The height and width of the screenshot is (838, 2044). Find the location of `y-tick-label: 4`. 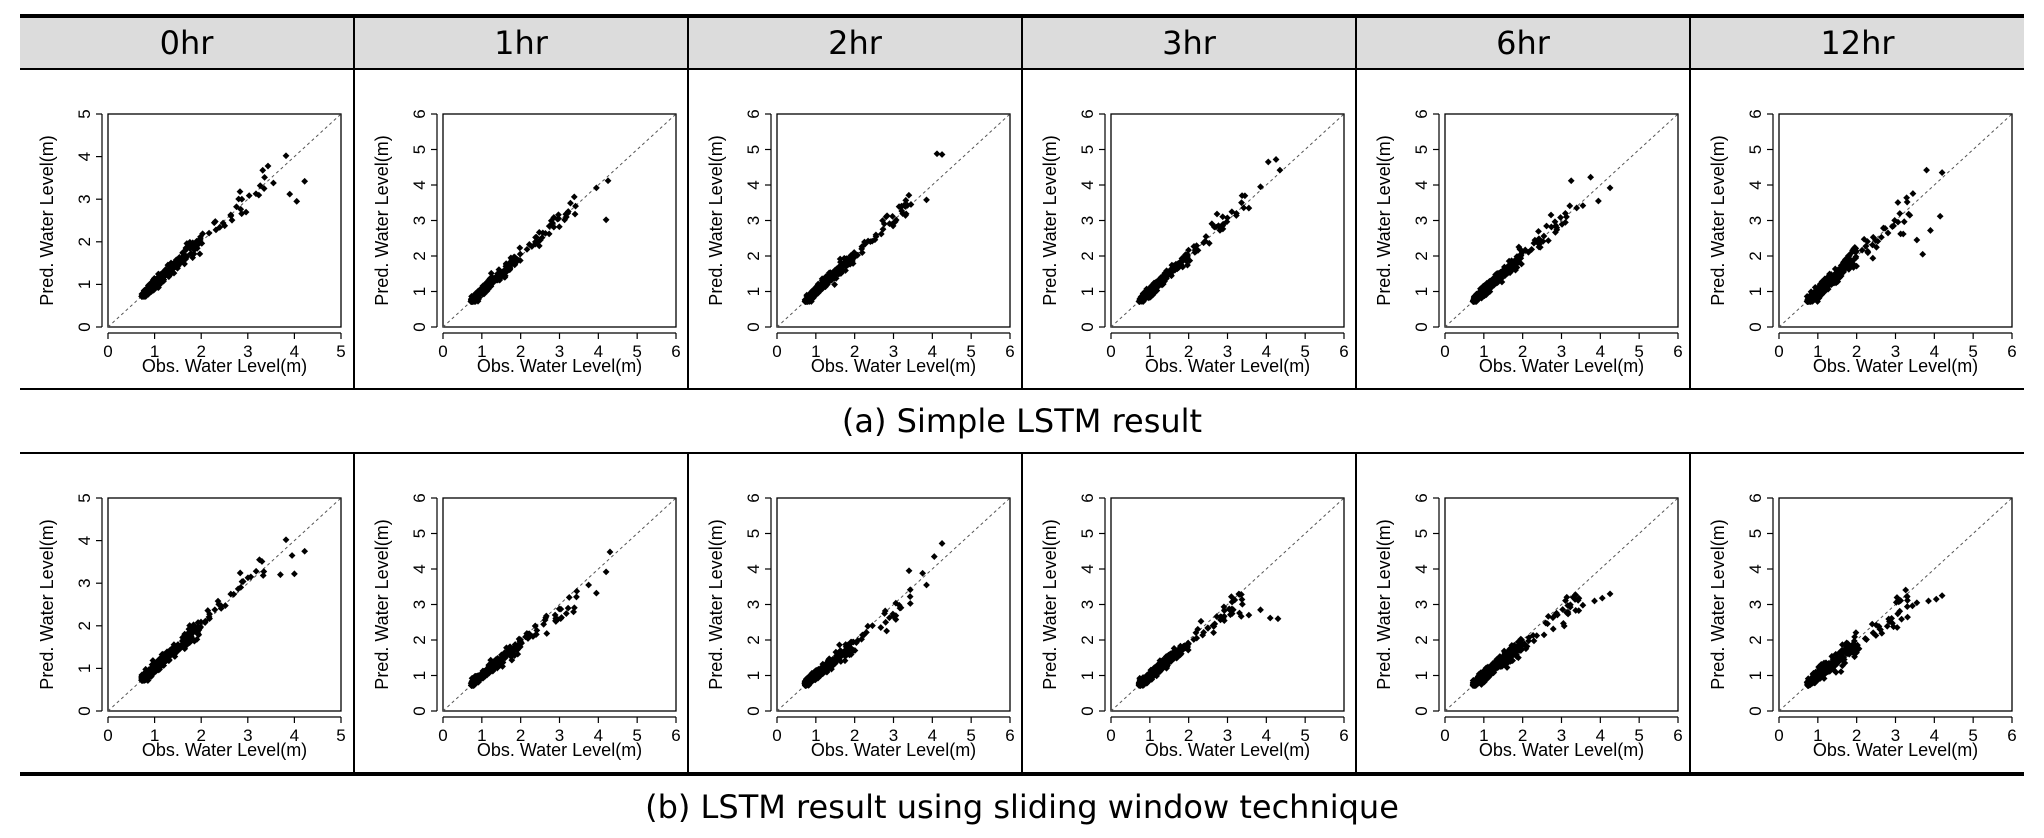

y-tick-label: 4 is located at coordinates (753, 184).